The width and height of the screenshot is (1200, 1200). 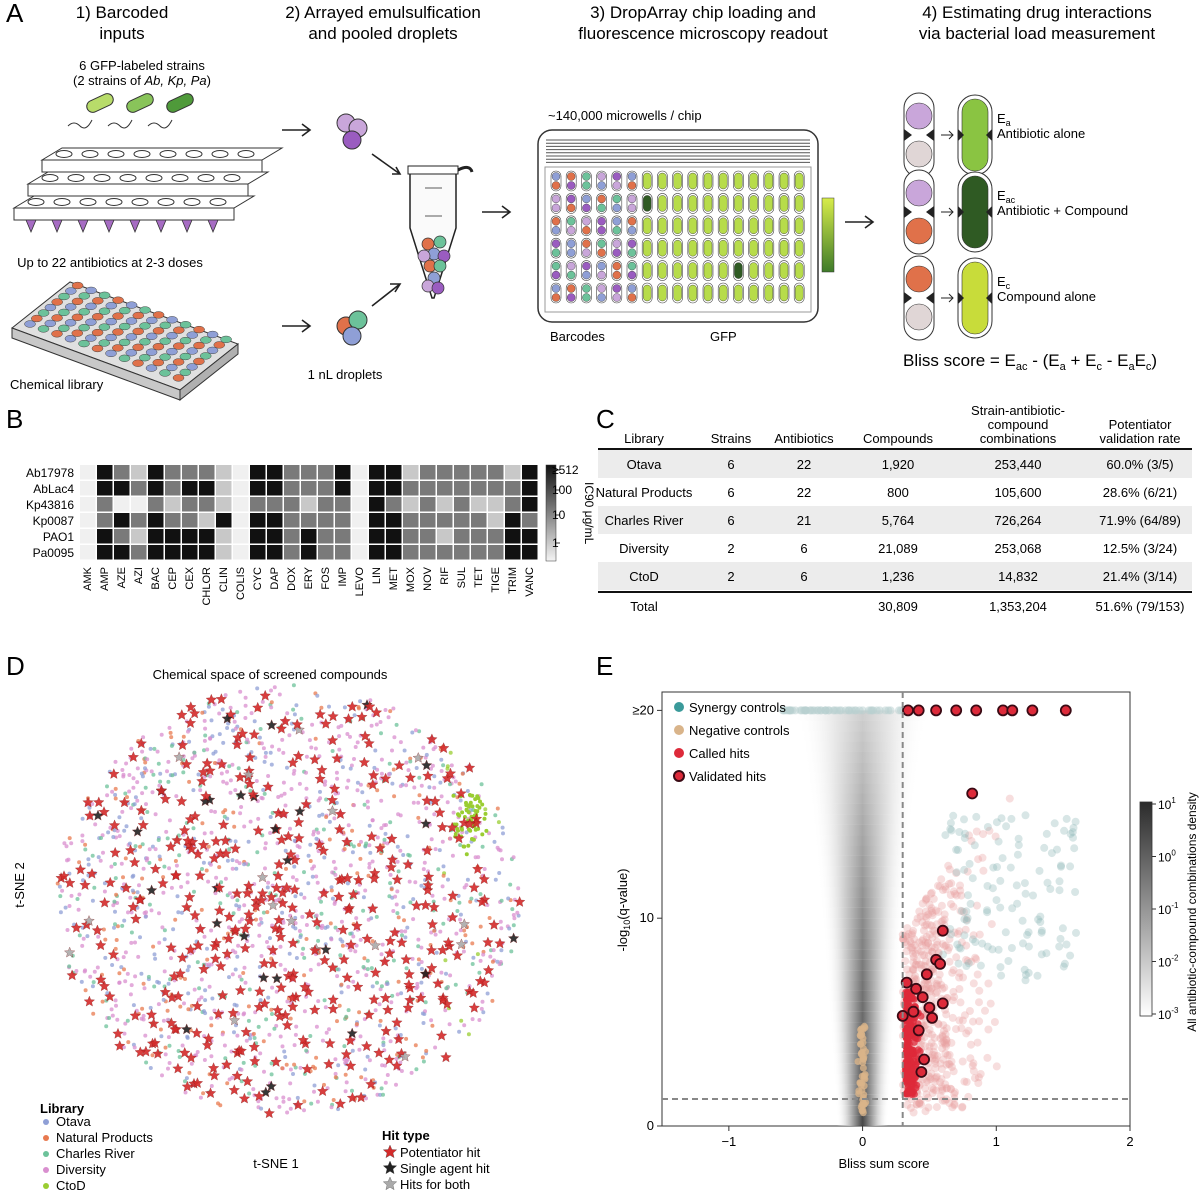 I want to click on table-cell: 21.4% (3/14), so click(x=1140, y=576).